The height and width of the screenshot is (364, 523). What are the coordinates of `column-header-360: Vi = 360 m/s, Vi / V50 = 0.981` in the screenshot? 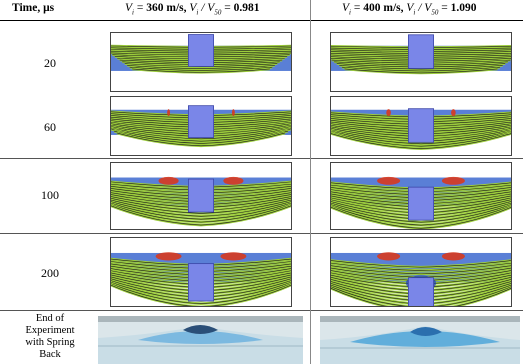 It's located at (192, 9).